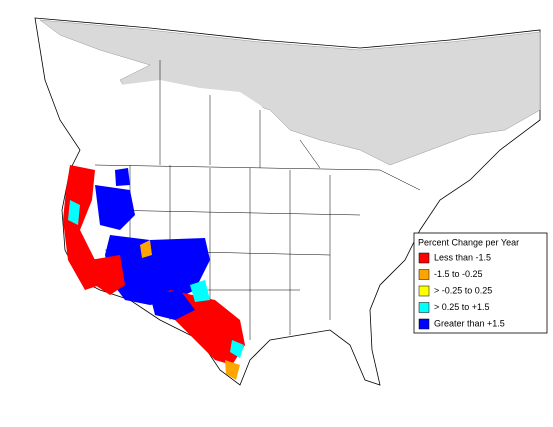  I want to click on legend-label: -1.5 to -0.25, so click(458, 274).